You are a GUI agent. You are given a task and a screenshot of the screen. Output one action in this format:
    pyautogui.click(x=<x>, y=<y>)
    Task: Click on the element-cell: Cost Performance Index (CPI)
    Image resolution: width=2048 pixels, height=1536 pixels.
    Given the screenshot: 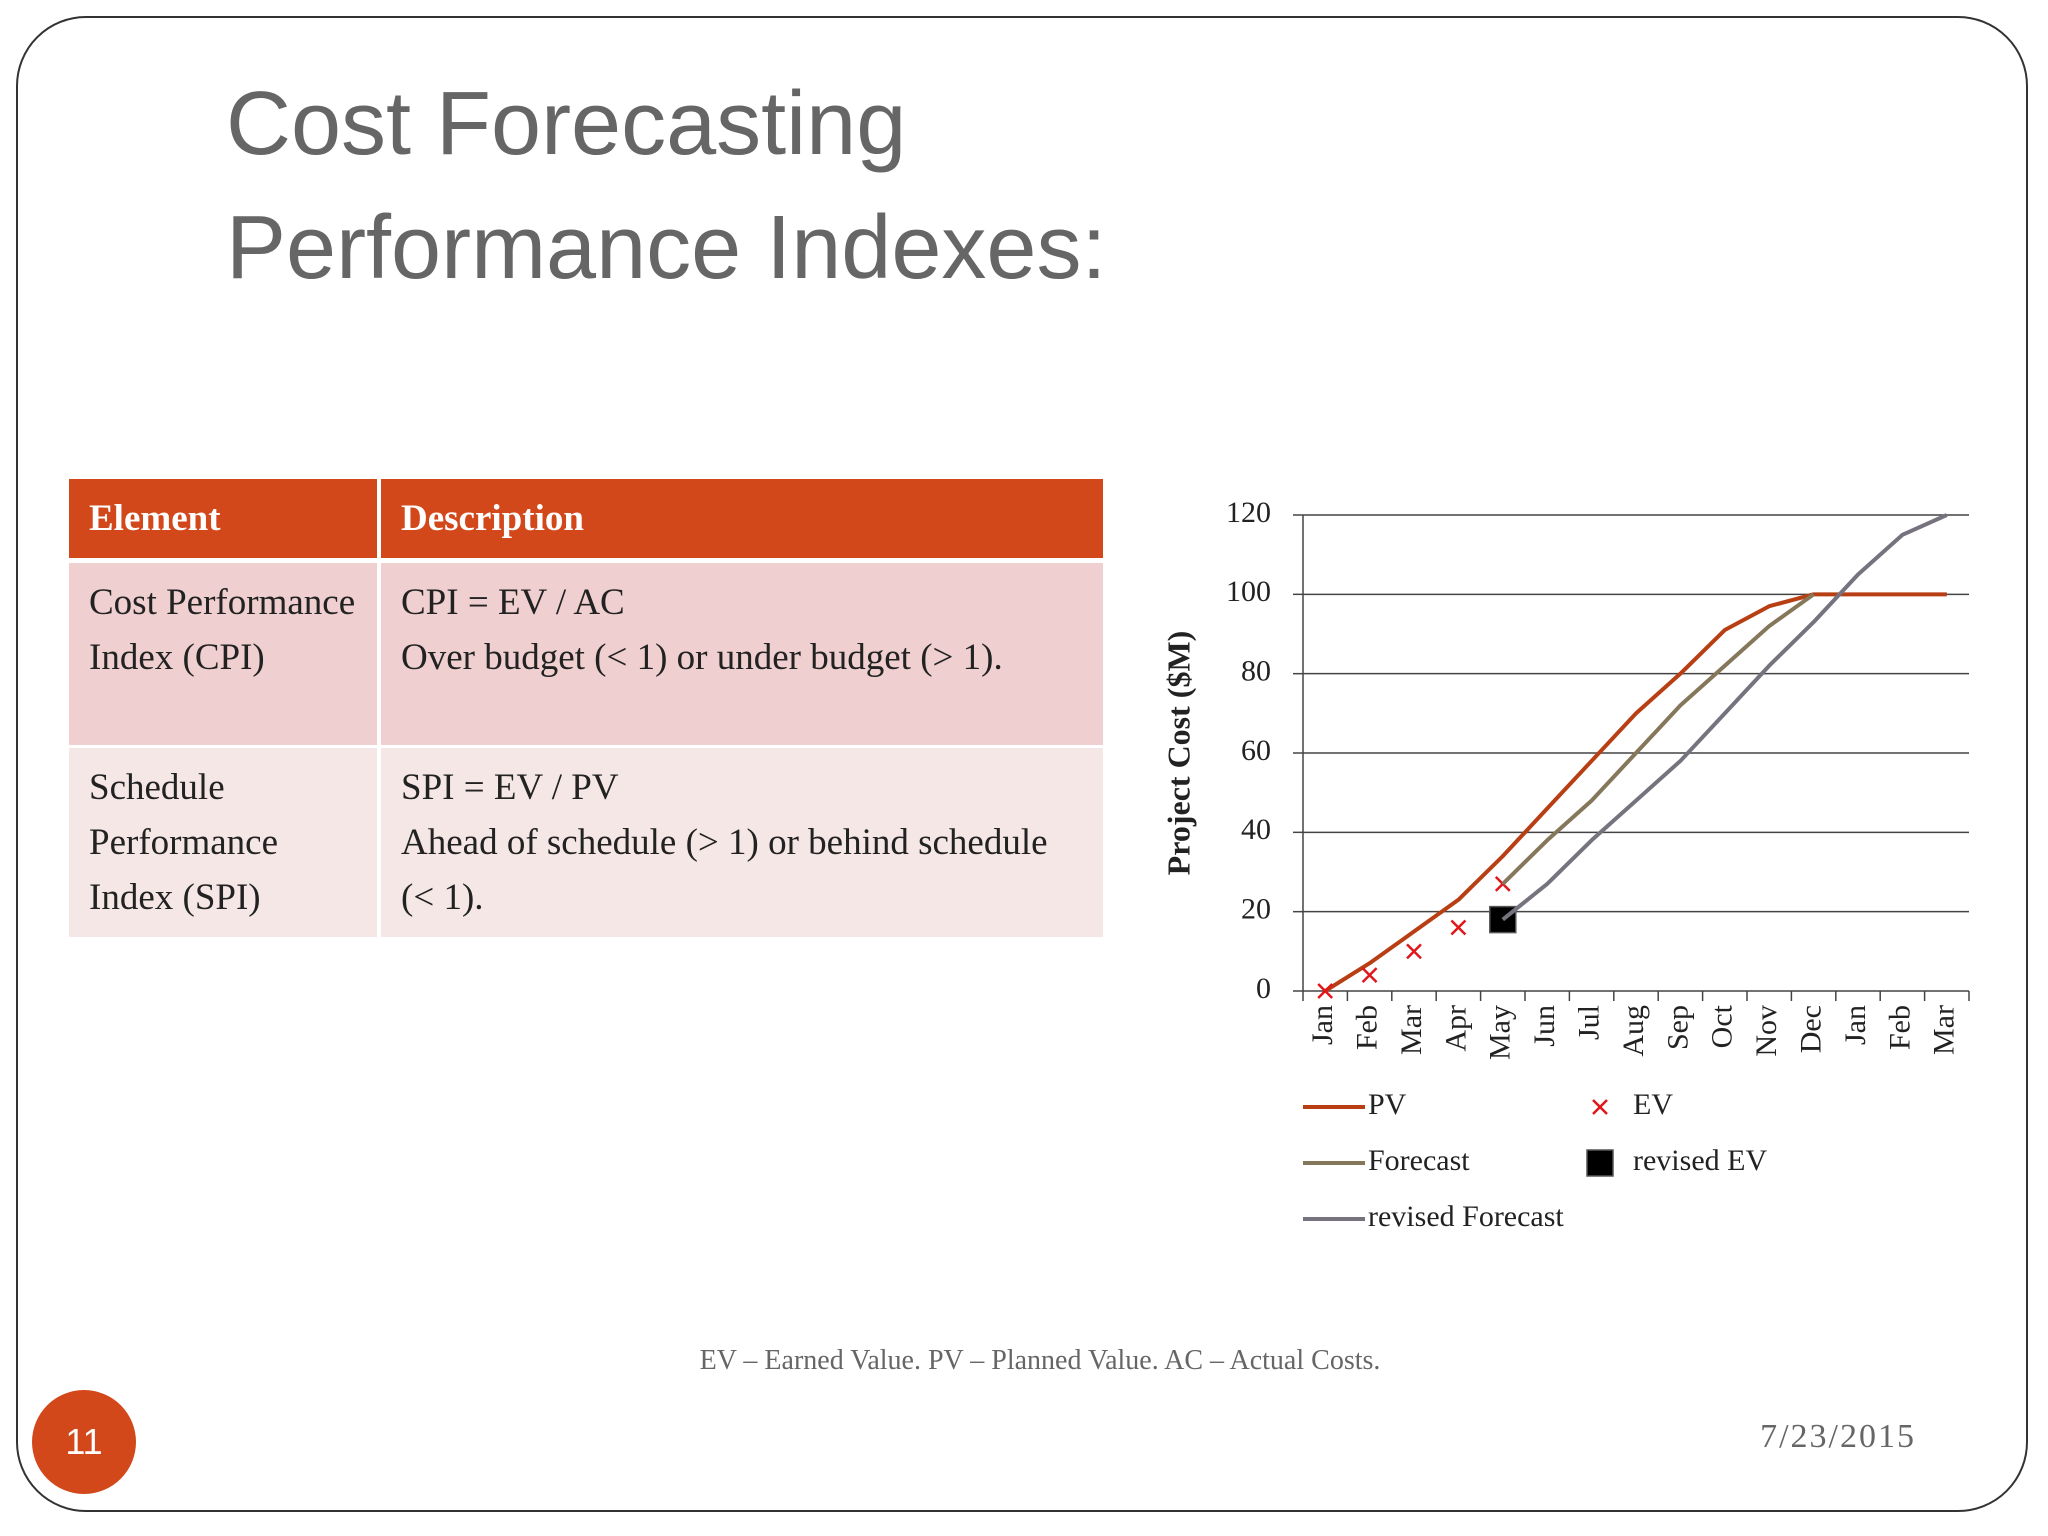 What is the action you would take?
    pyautogui.click(x=224, y=654)
    